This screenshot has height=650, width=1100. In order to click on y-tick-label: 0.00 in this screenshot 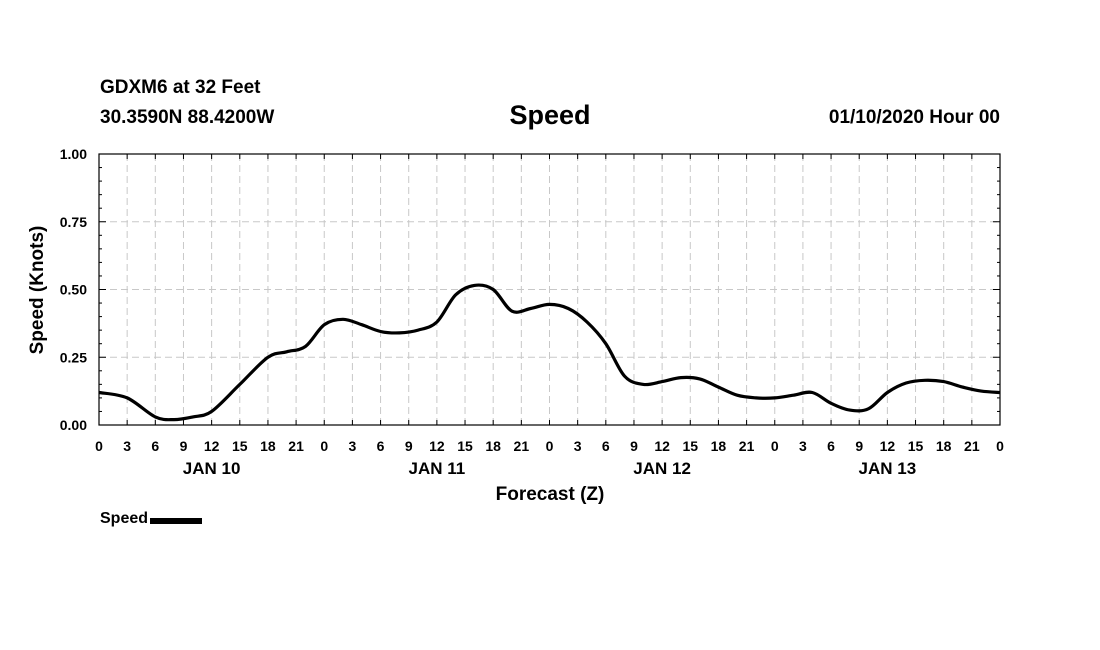, I will do `click(73, 425)`.